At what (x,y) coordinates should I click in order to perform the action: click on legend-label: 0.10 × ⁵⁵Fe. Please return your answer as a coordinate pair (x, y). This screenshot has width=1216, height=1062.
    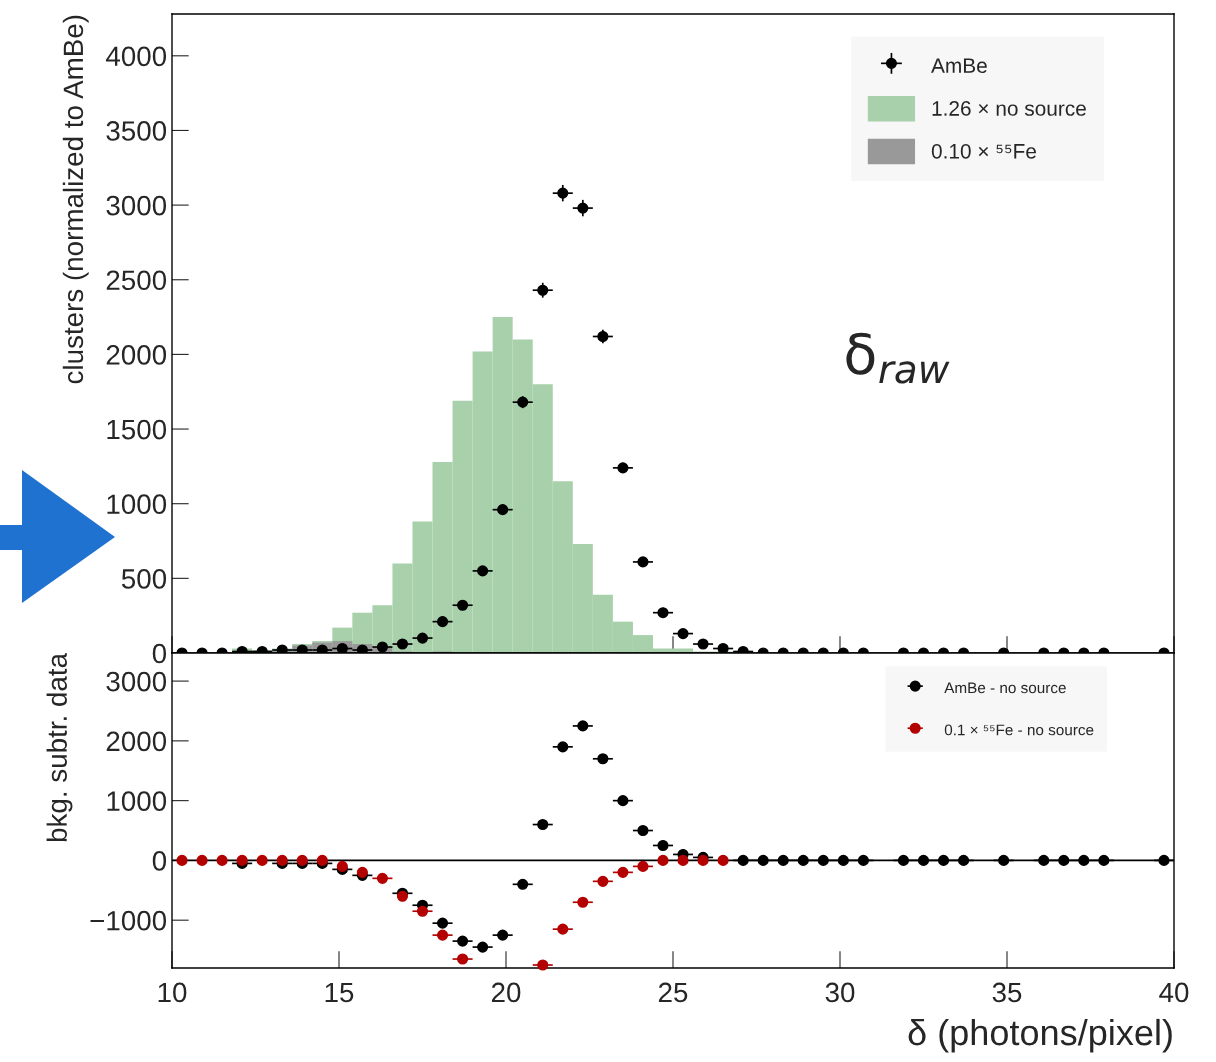
    Looking at the image, I should click on (983, 151).